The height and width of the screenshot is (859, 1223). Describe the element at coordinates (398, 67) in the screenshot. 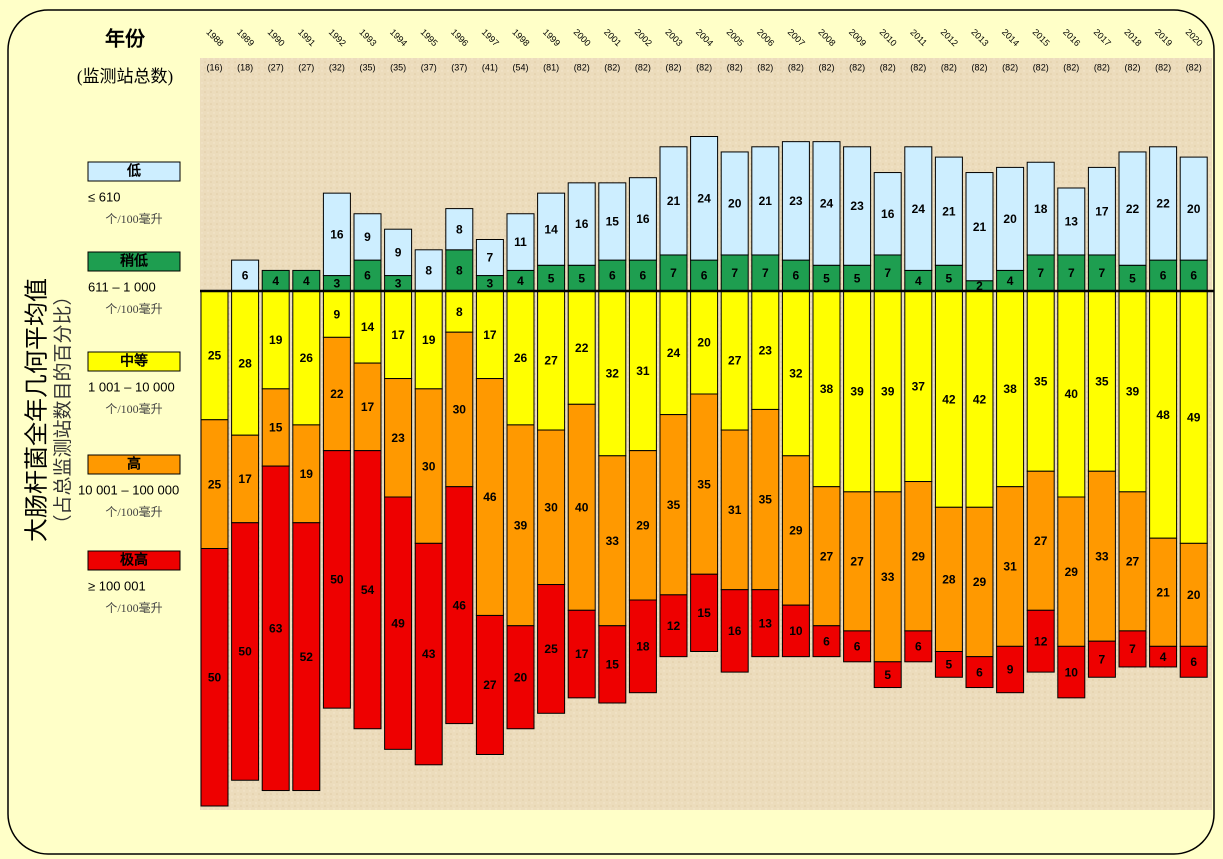

I see `count-label: (35)` at that location.